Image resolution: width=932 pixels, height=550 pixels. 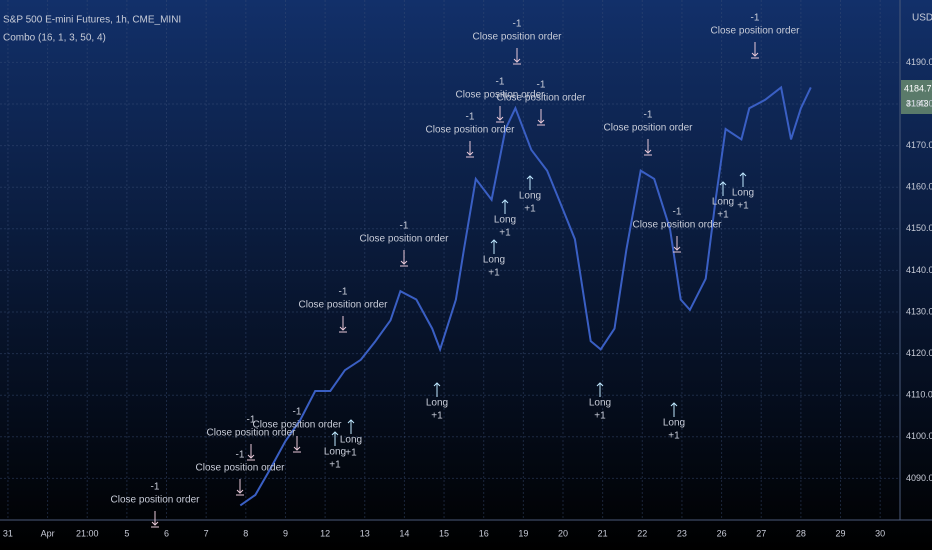 I want to click on x-tick-label: Apr, so click(x=48, y=533).